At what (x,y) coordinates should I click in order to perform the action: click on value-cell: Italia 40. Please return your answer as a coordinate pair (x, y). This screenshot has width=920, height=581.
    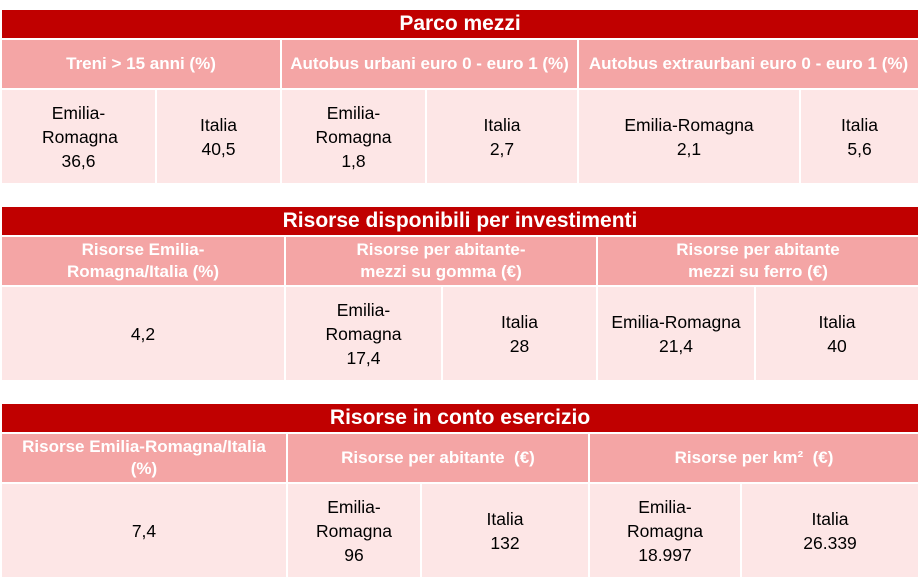
    Looking at the image, I should click on (836, 333).